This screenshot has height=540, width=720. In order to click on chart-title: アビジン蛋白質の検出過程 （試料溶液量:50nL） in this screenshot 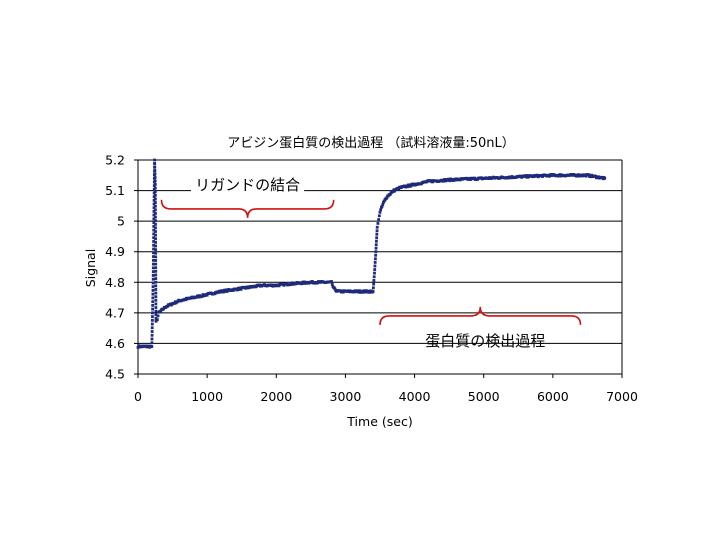, I will do `click(371, 143)`.